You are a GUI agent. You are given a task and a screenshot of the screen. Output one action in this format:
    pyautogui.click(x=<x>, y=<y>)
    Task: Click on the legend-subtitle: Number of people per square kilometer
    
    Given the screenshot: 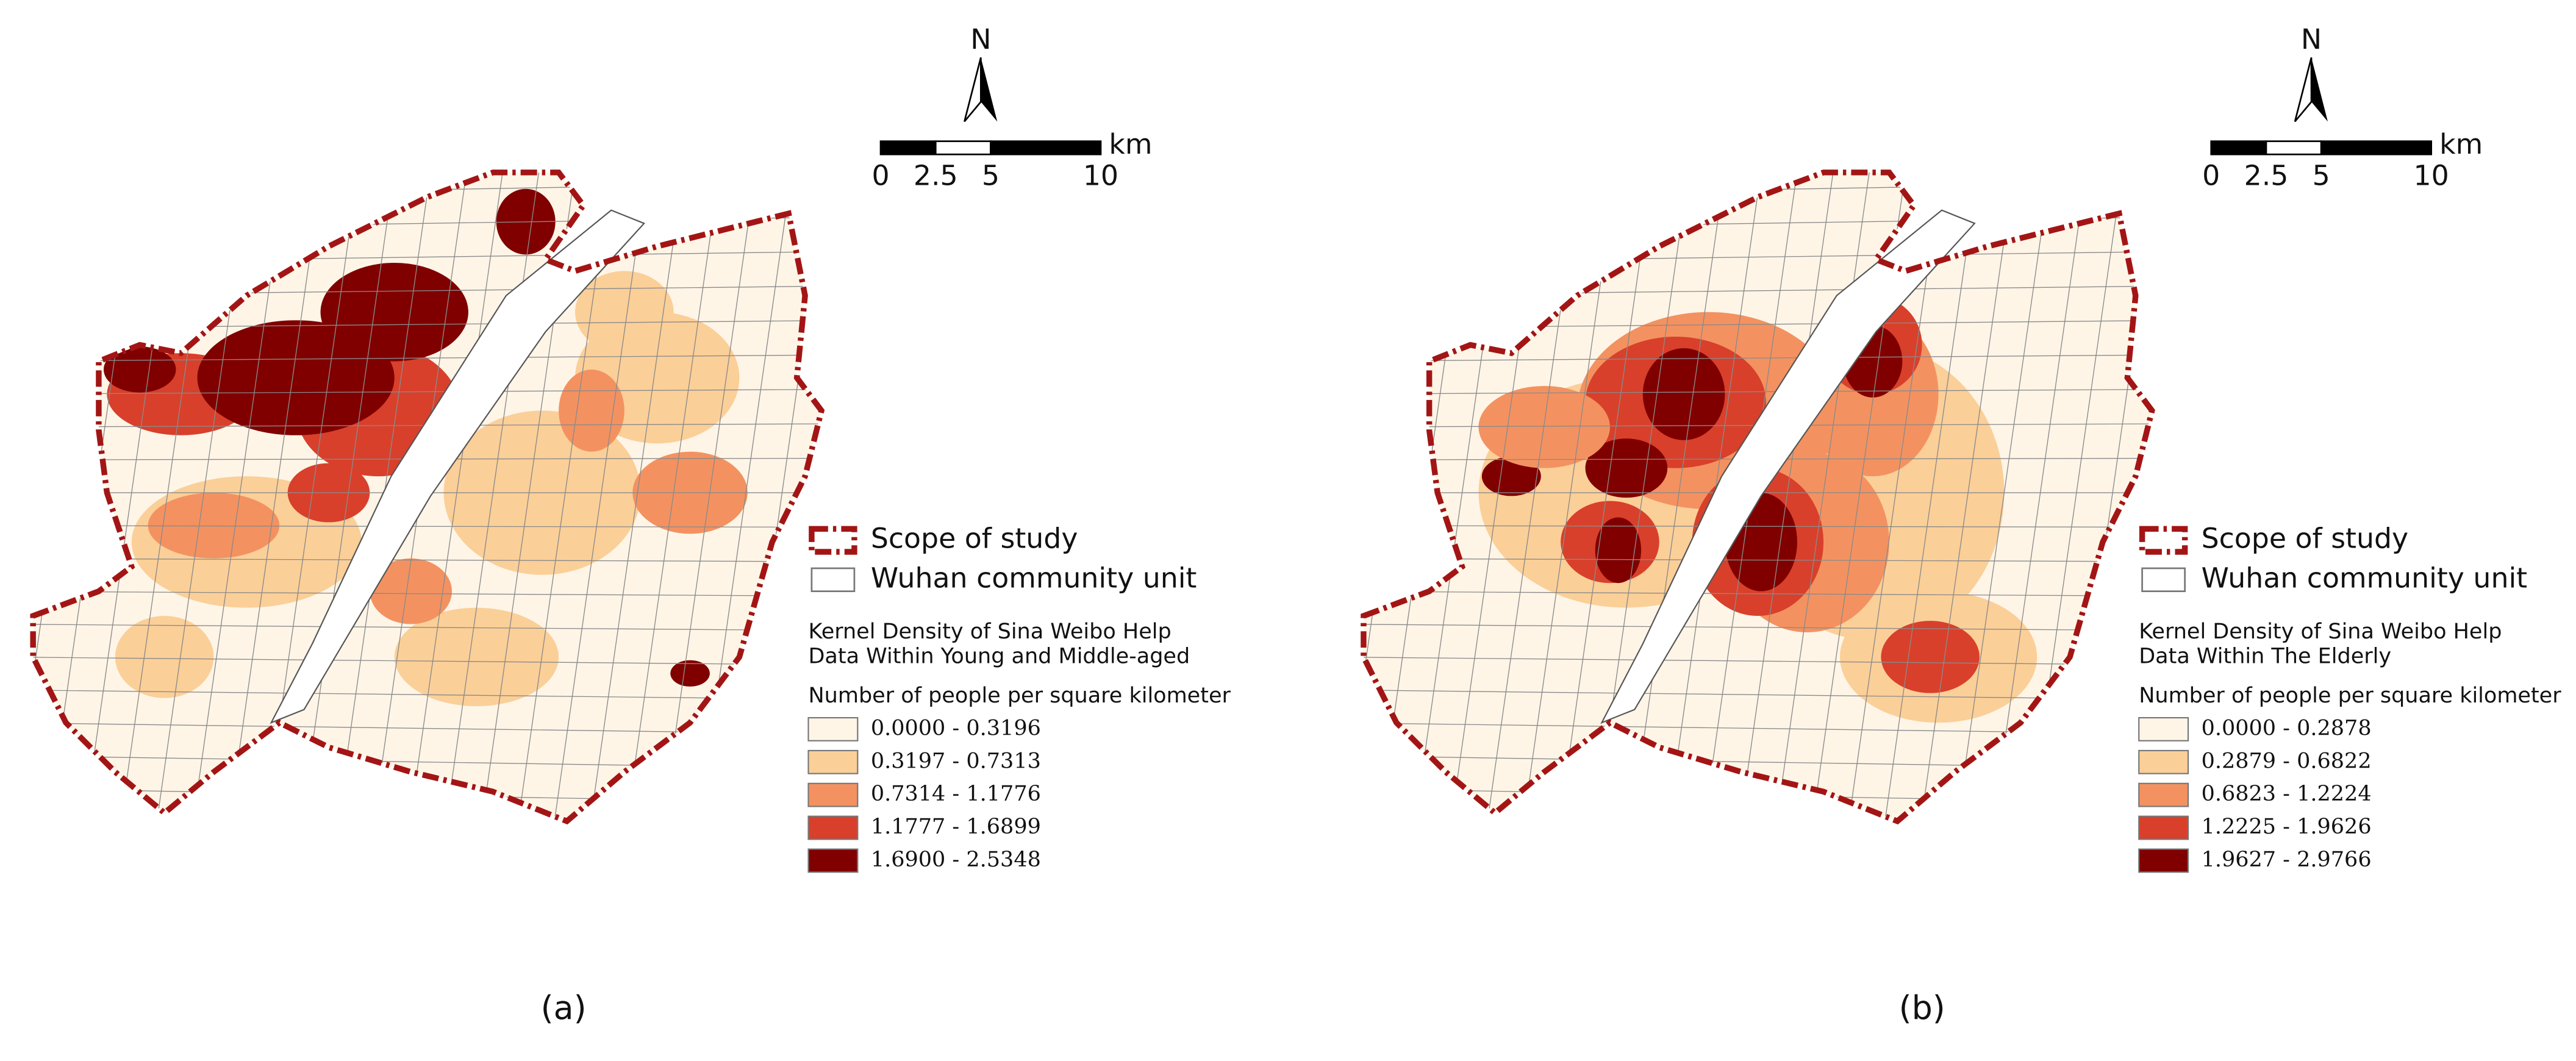 What is the action you would take?
    pyautogui.click(x=2350, y=696)
    